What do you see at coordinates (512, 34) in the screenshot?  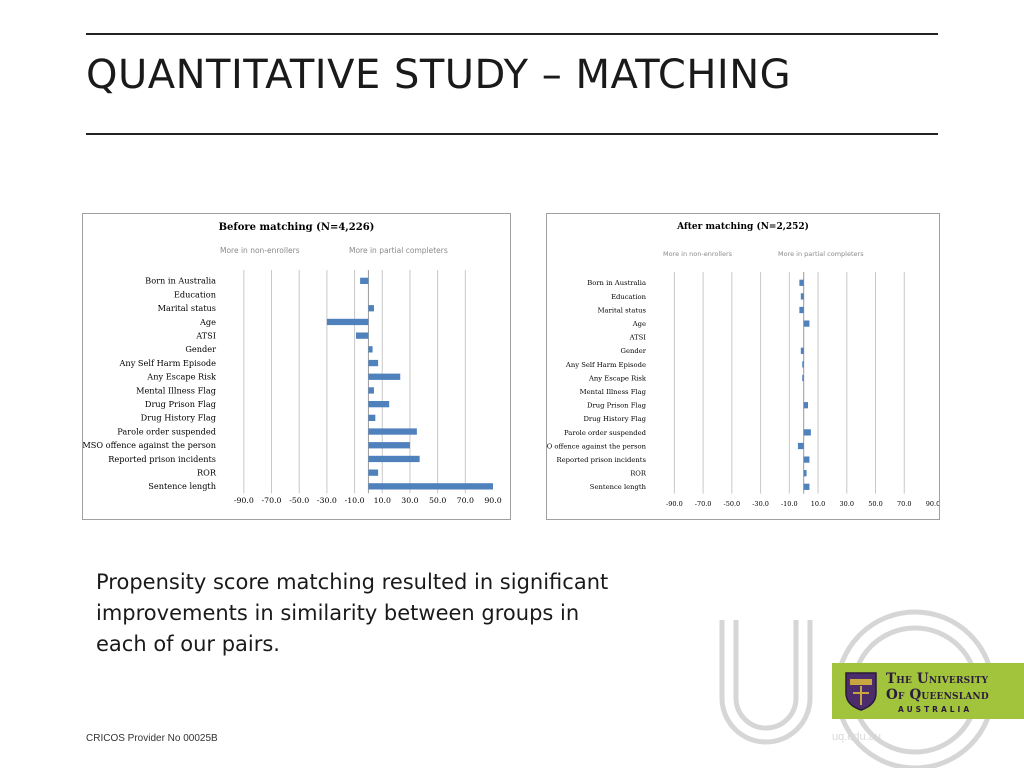 I see `top-rule` at bounding box center [512, 34].